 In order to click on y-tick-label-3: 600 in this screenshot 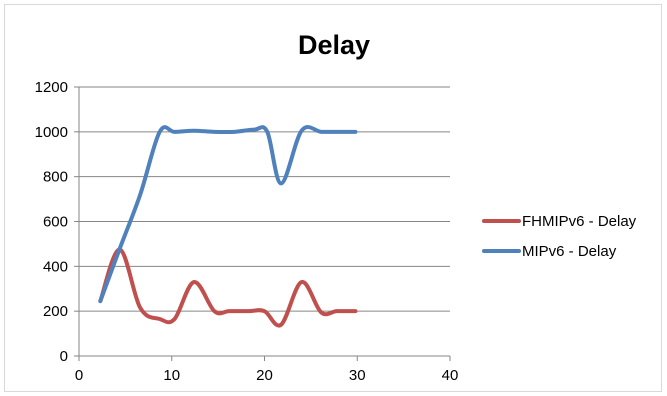, I will do `click(55, 222)`.